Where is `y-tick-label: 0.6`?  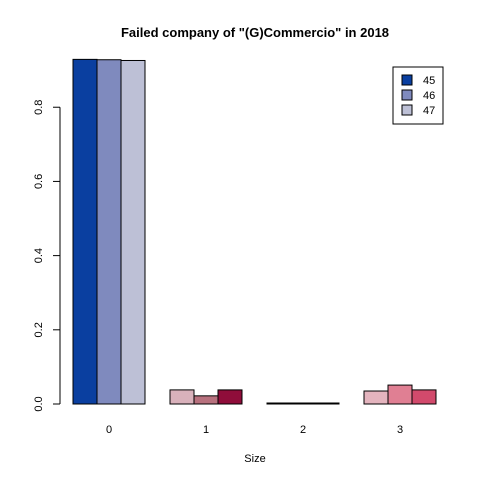 y-tick-label: 0.6 is located at coordinates (39, 181).